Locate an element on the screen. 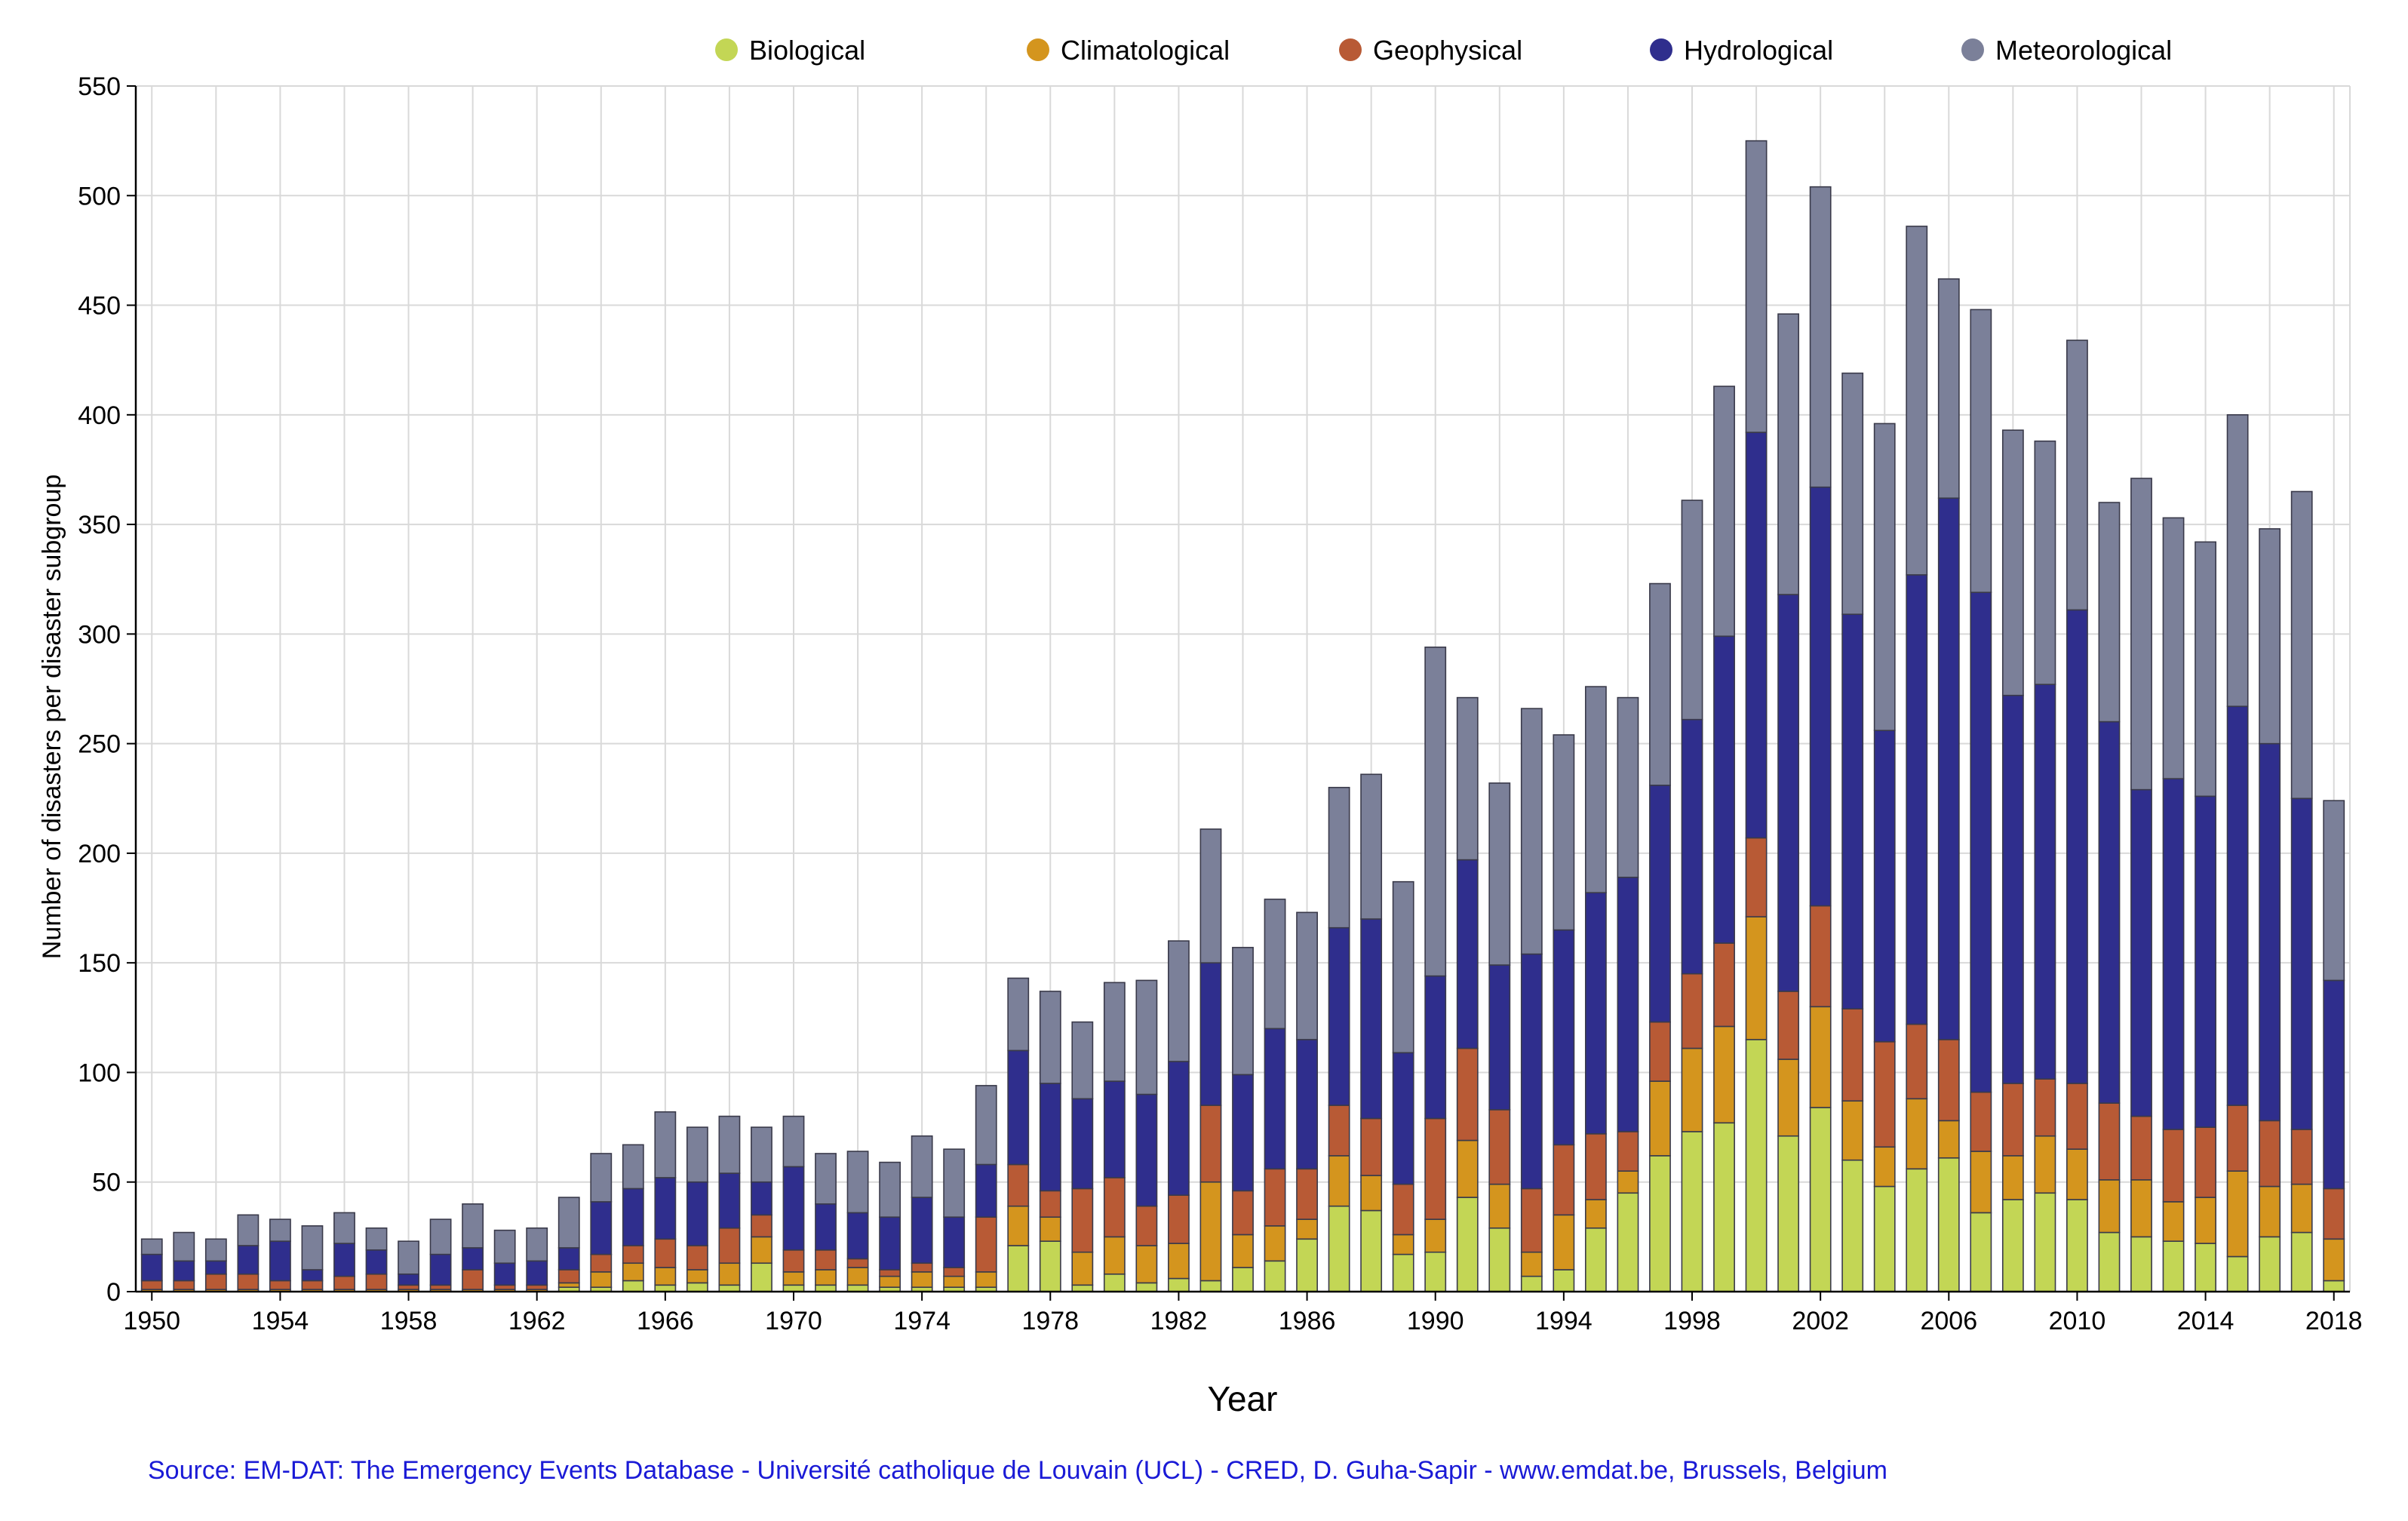 Image resolution: width=2408 pixels, height=1521 pixels. bar-climatological-1992 is located at coordinates (1499, 1206).